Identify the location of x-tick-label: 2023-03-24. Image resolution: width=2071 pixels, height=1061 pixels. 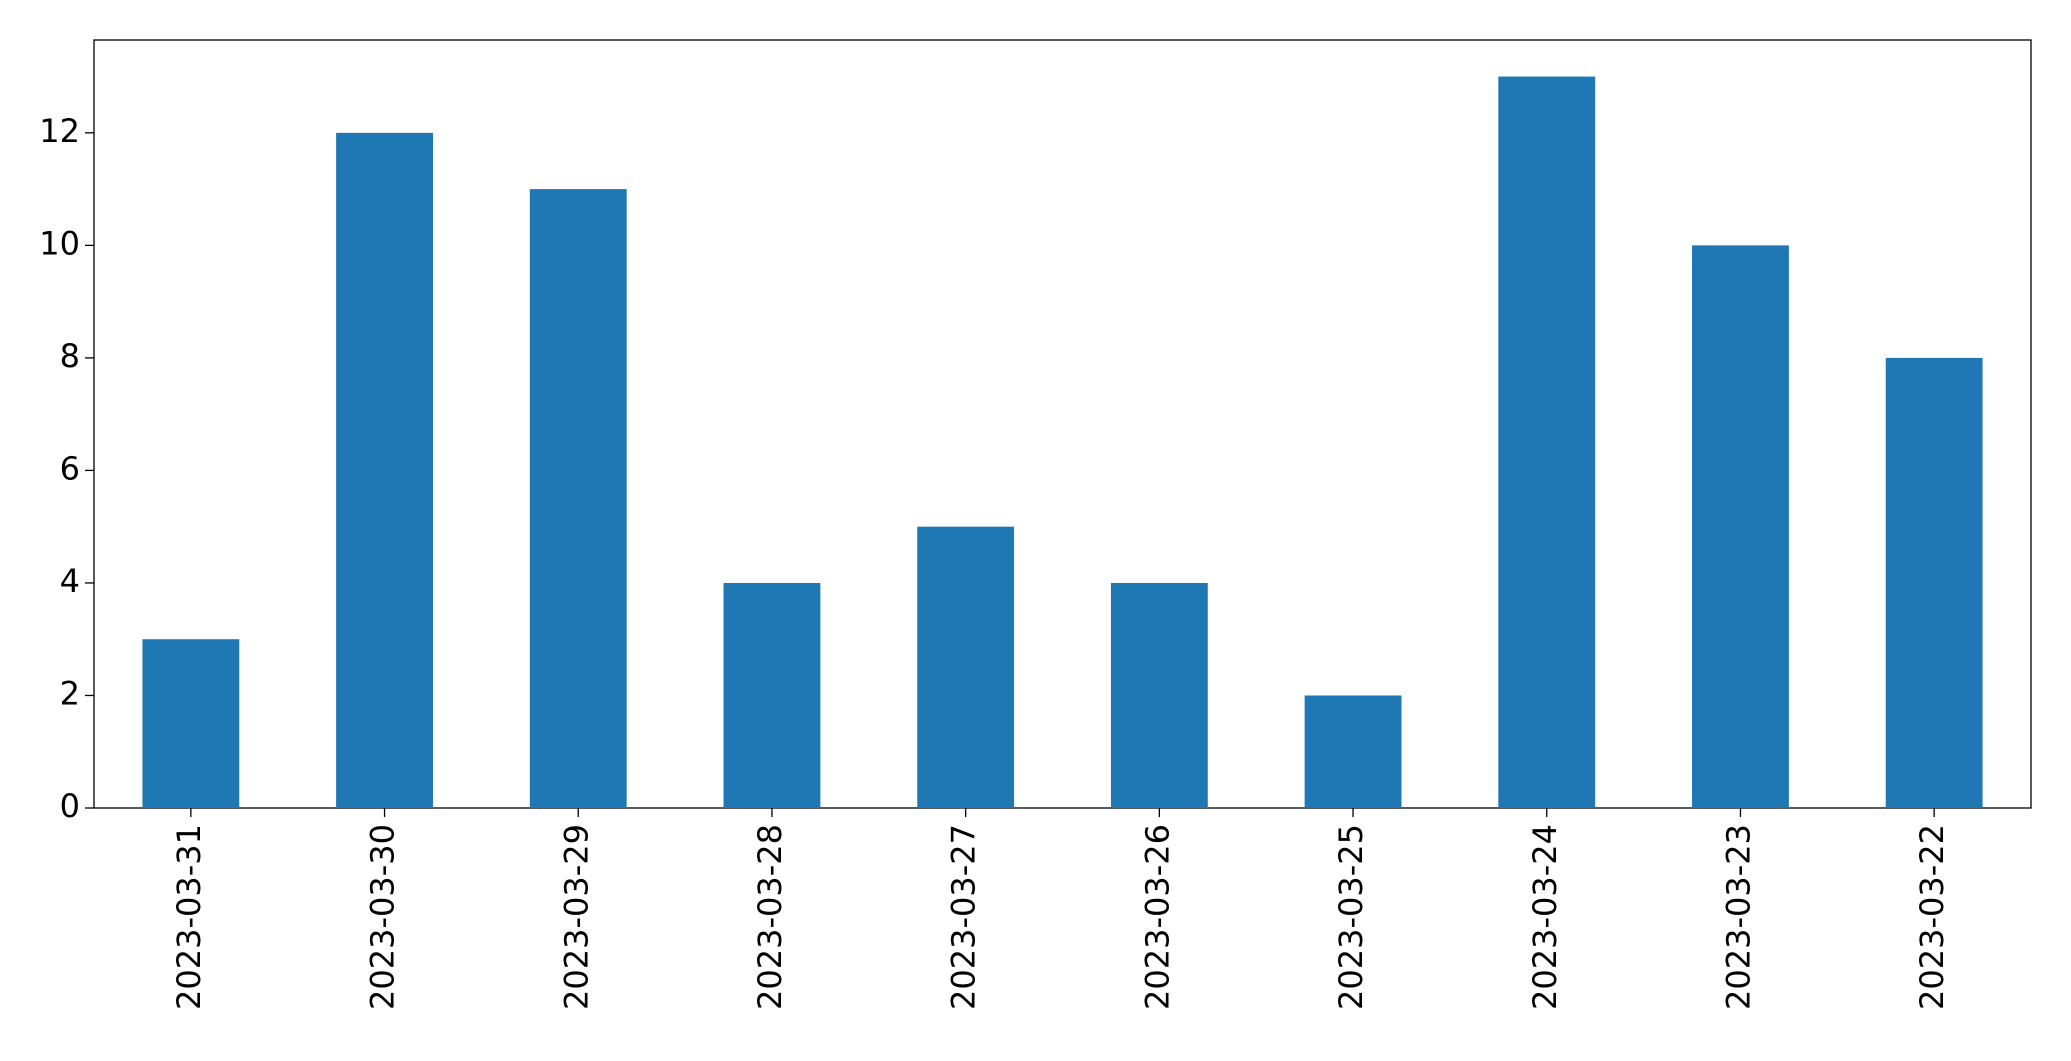
(1545, 917).